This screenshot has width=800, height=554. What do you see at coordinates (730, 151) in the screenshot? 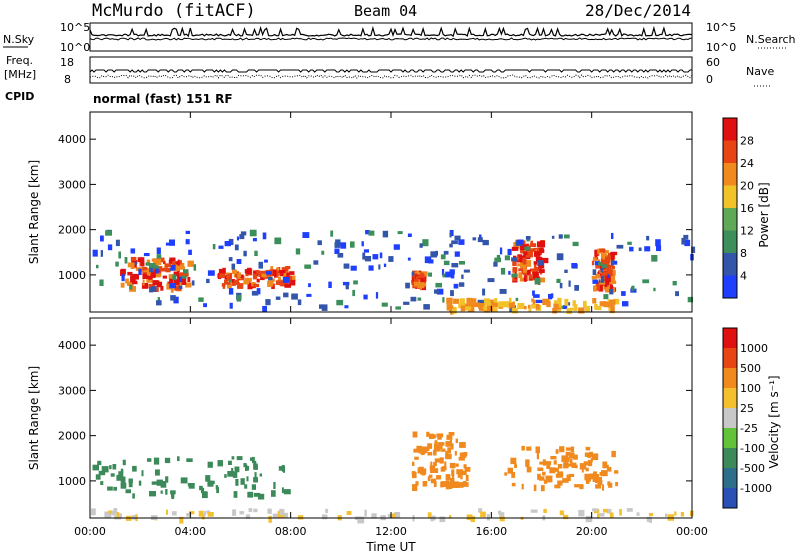
I see `colorbar-swatch` at bounding box center [730, 151].